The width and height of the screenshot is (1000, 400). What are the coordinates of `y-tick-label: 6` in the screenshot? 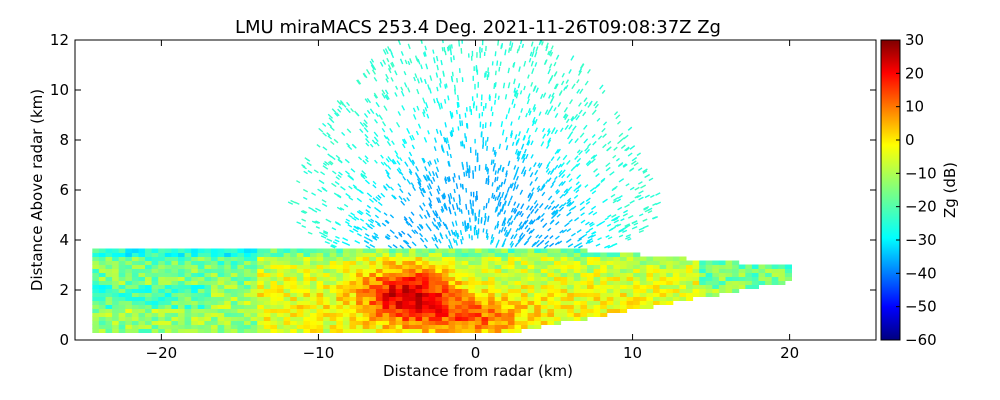 It's located at (64, 190).